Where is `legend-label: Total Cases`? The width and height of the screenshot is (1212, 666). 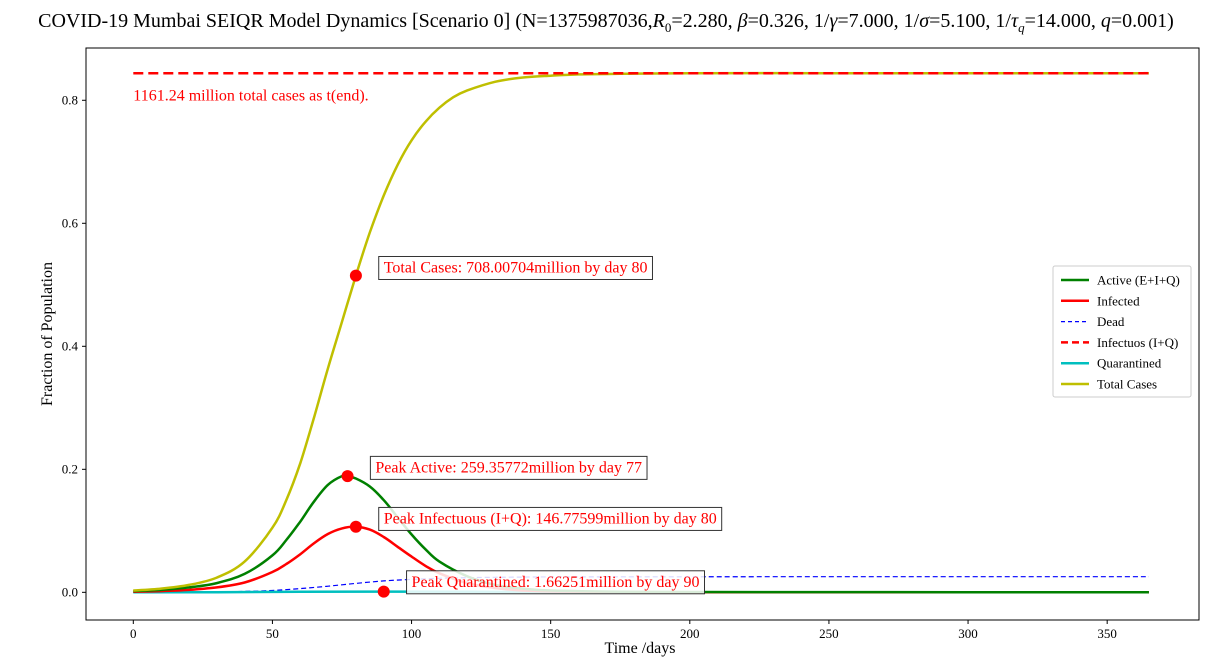
legend-label: Total Cases is located at coordinates (1127, 384).